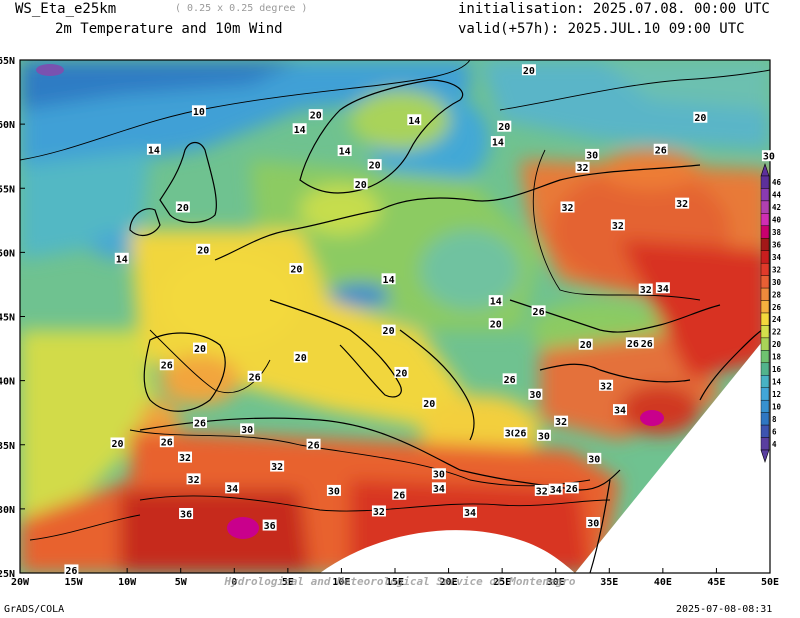 This screenshot has height=618, width=800. Describe the element at coordinates (7, 189) in the screenshot. I see `lat-label: 55N` at that location.